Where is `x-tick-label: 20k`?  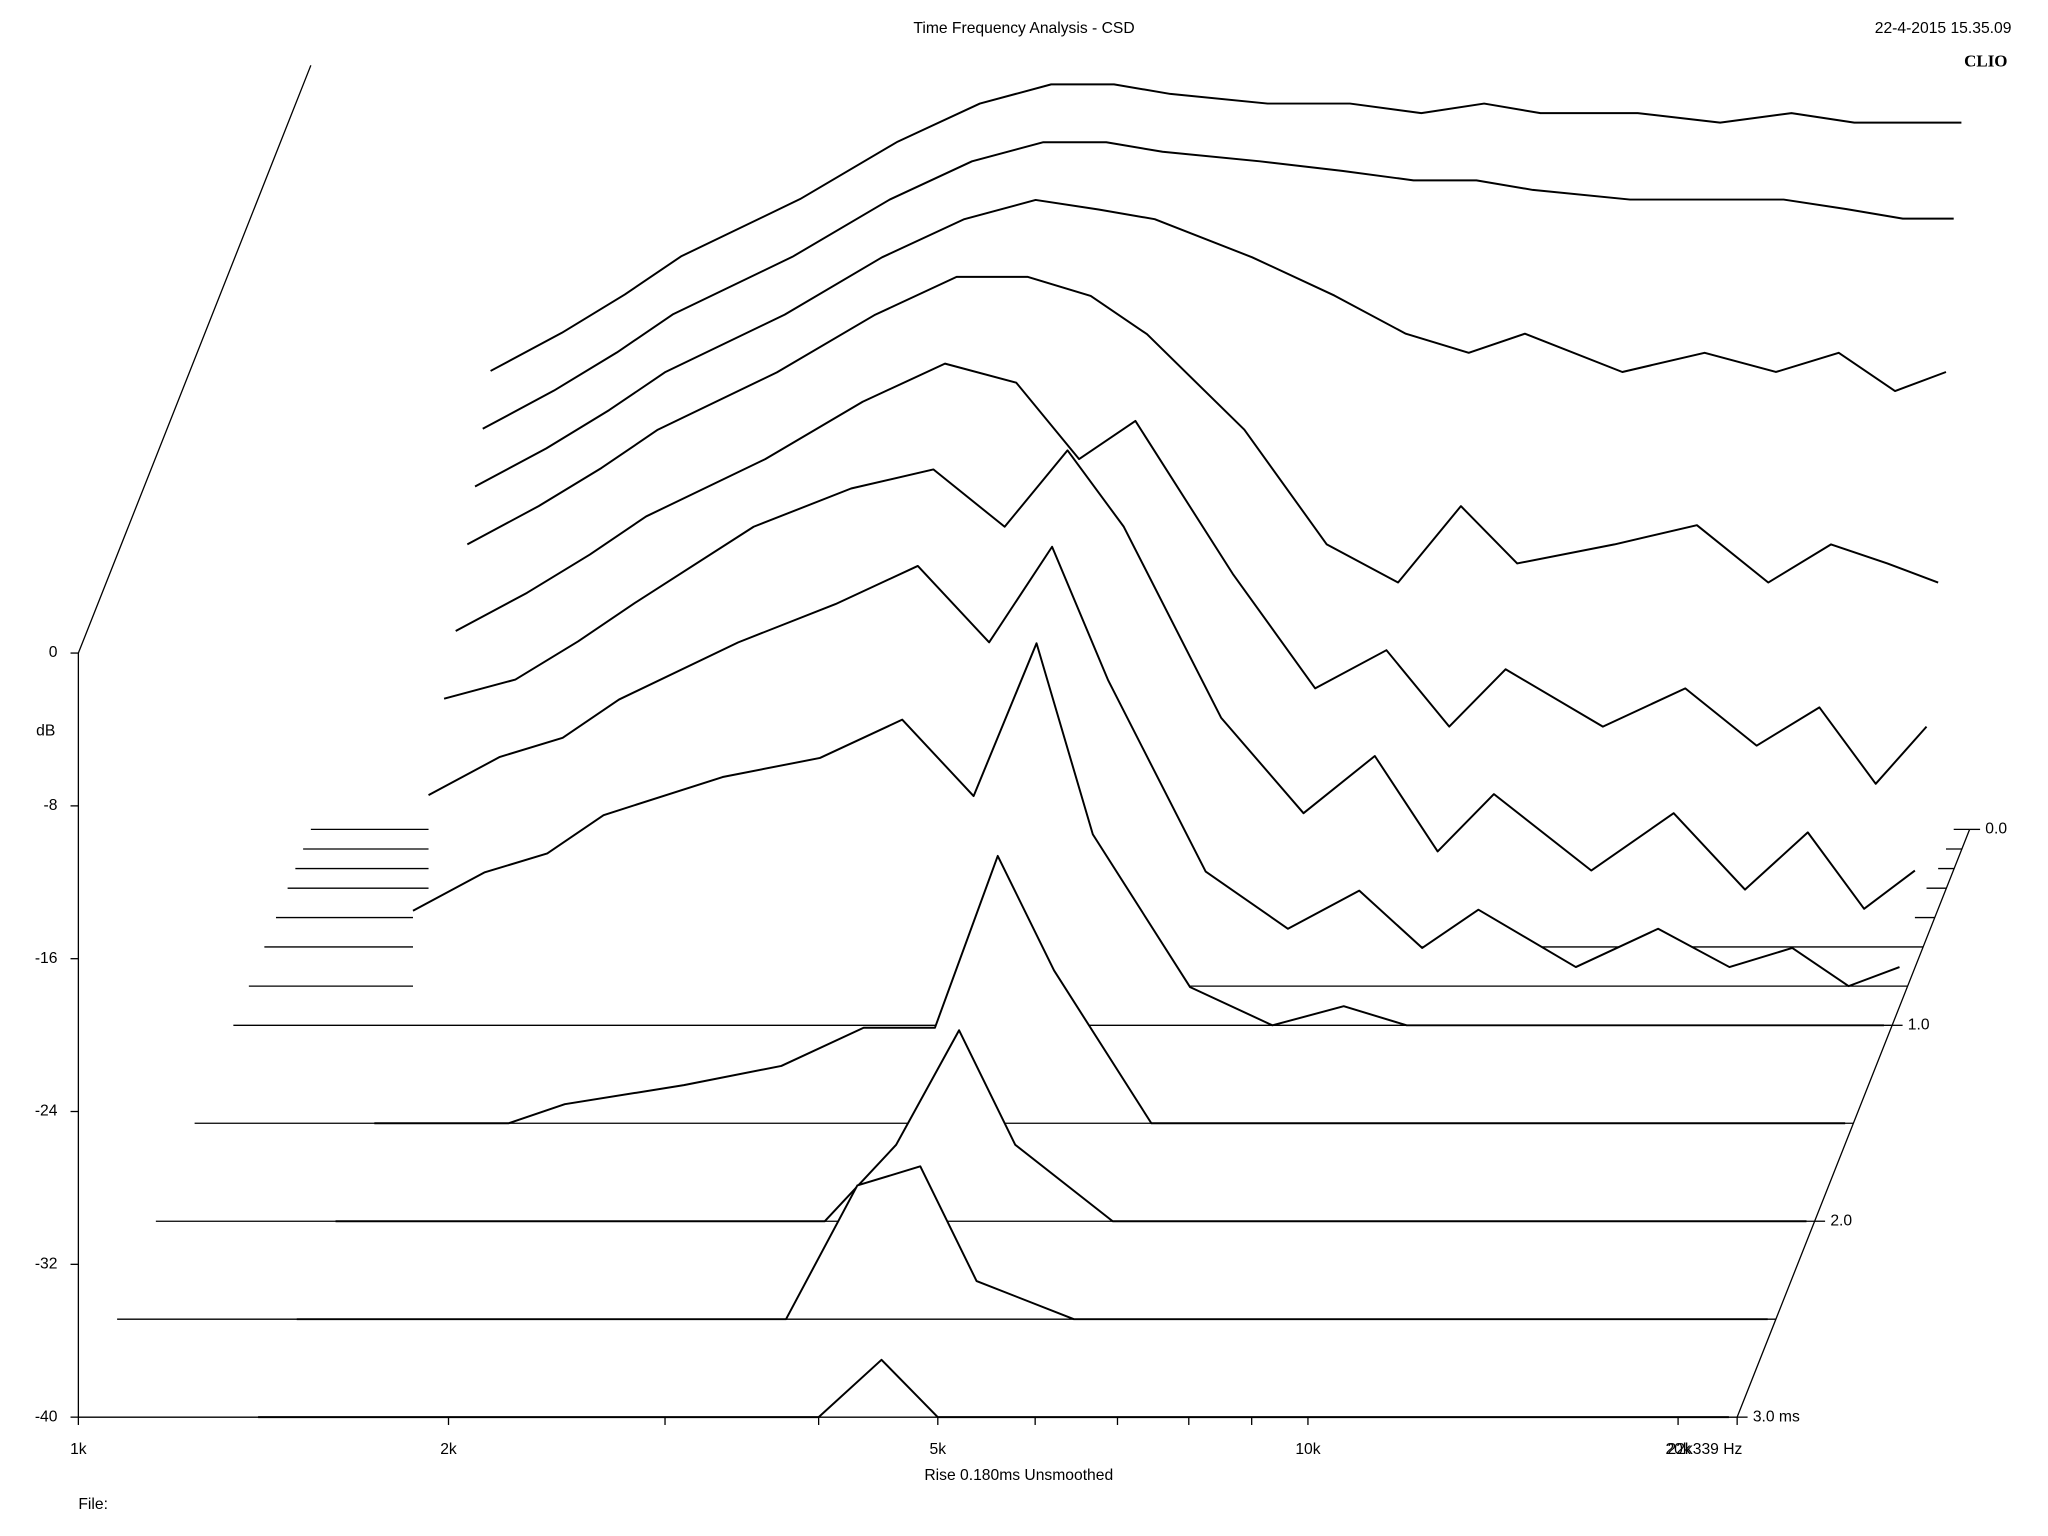
x-tick-label: 20k is located at coordinates (1677, 1449).